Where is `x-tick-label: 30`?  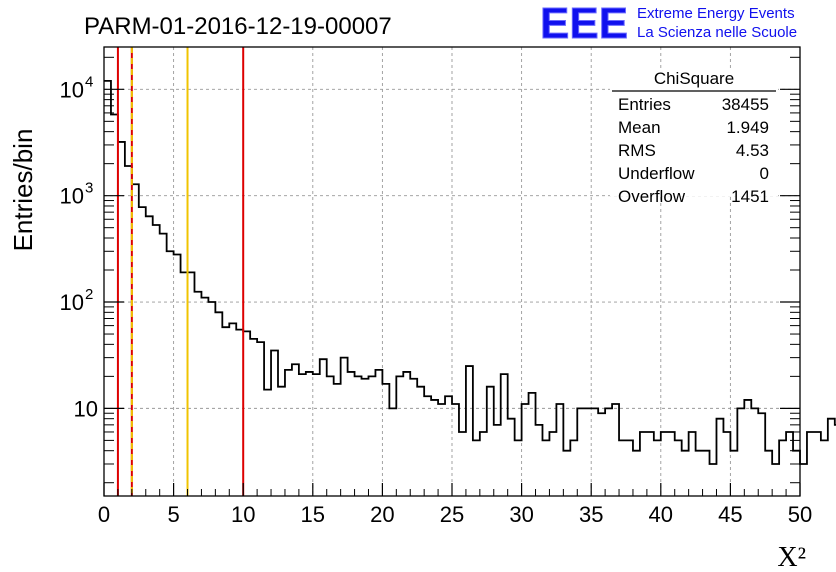 x-tick-label: 30 is located at coordinates (521, 514).